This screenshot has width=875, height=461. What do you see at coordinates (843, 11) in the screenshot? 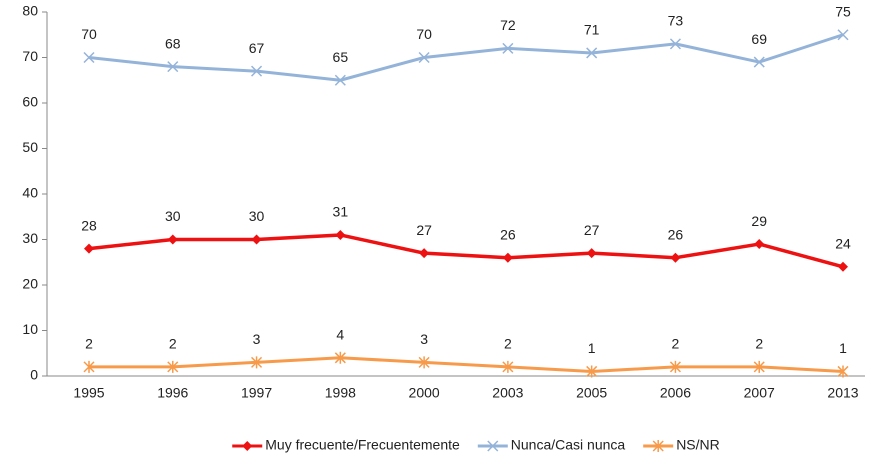
I see `data-label: 75` at bounding box center [843, 11].